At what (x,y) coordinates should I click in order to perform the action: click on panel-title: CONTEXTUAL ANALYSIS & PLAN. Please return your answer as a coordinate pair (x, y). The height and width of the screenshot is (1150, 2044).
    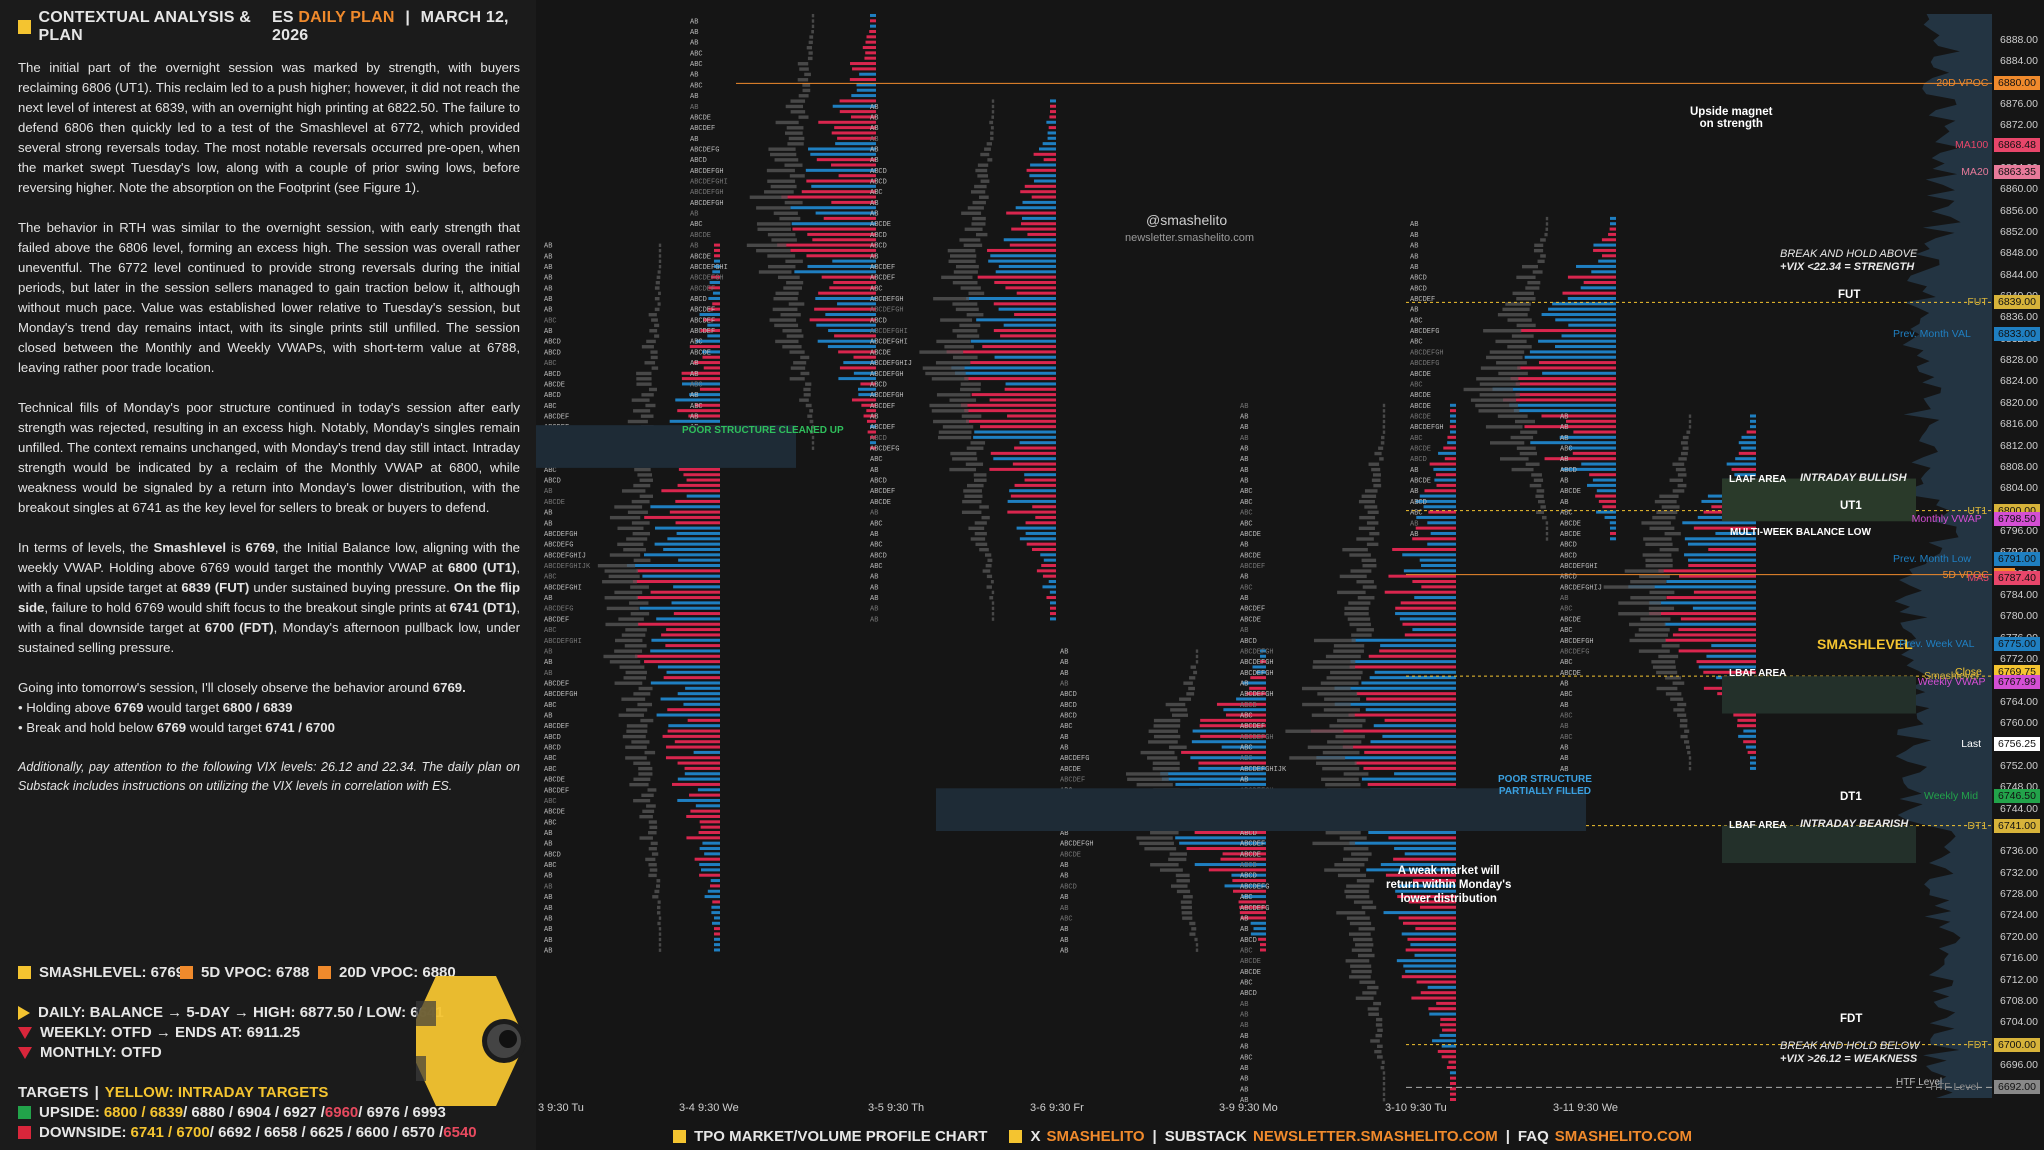
    Looking at the image, I should click on (145, 26).